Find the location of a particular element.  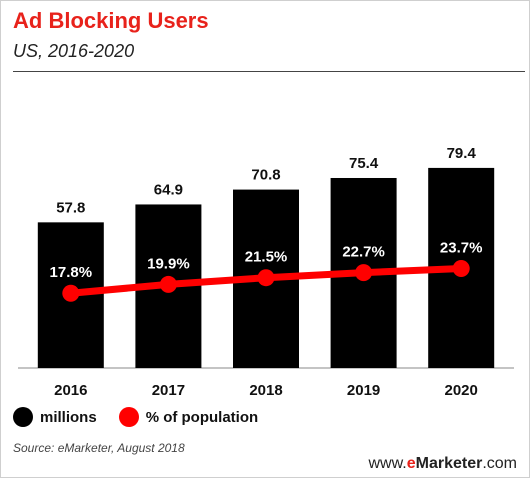

population-value-label: 21.5% is located at coordinates (266, 257).